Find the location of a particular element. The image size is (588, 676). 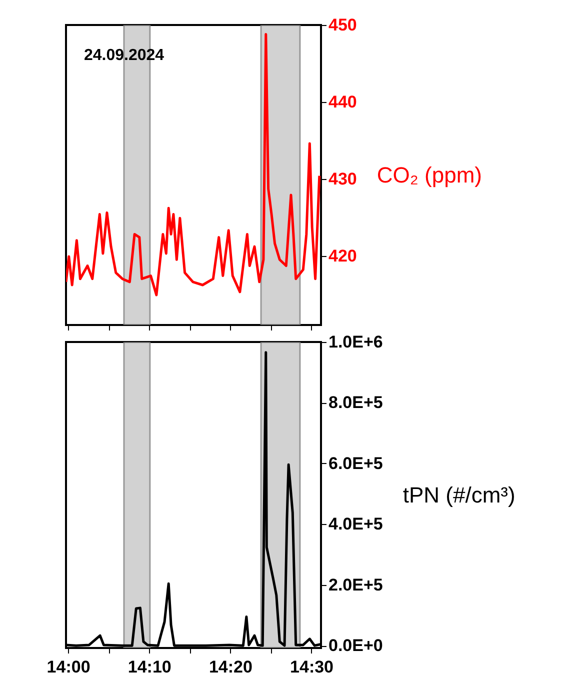

x-tick-label: 14:30 is located at coordinates (312, 667).